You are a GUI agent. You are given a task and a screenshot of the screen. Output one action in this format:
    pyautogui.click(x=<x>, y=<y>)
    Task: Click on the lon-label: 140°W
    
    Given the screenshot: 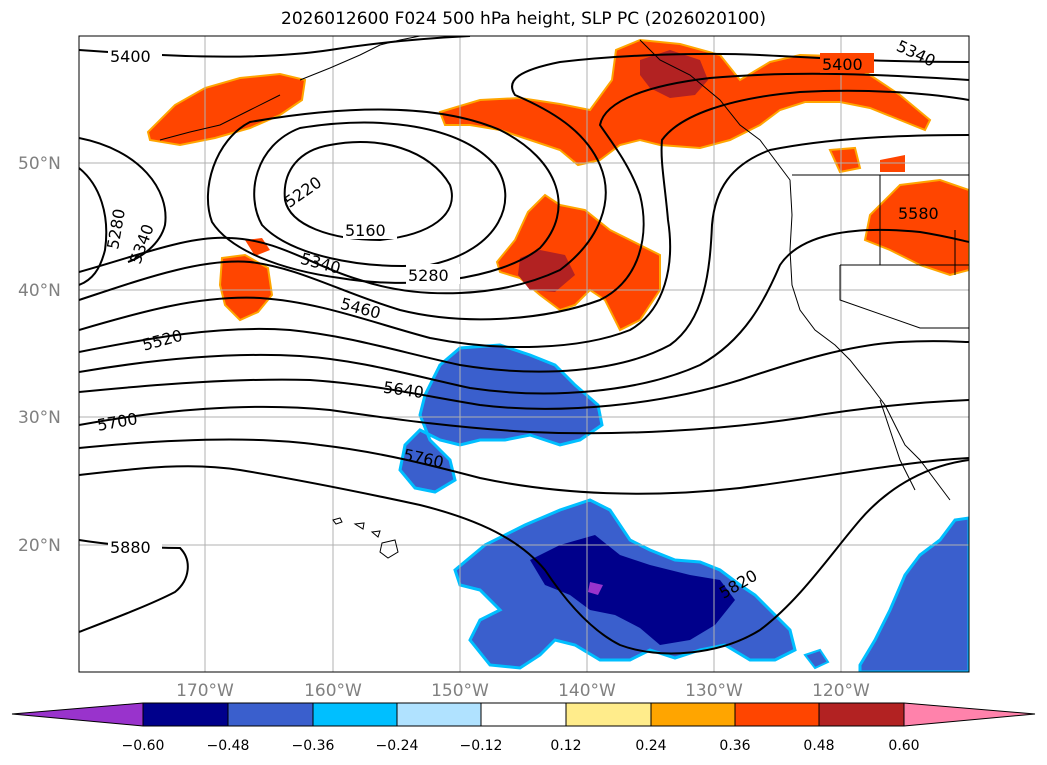 What is the action you would take?
    pyautogui.click(x=587, y=691)
    